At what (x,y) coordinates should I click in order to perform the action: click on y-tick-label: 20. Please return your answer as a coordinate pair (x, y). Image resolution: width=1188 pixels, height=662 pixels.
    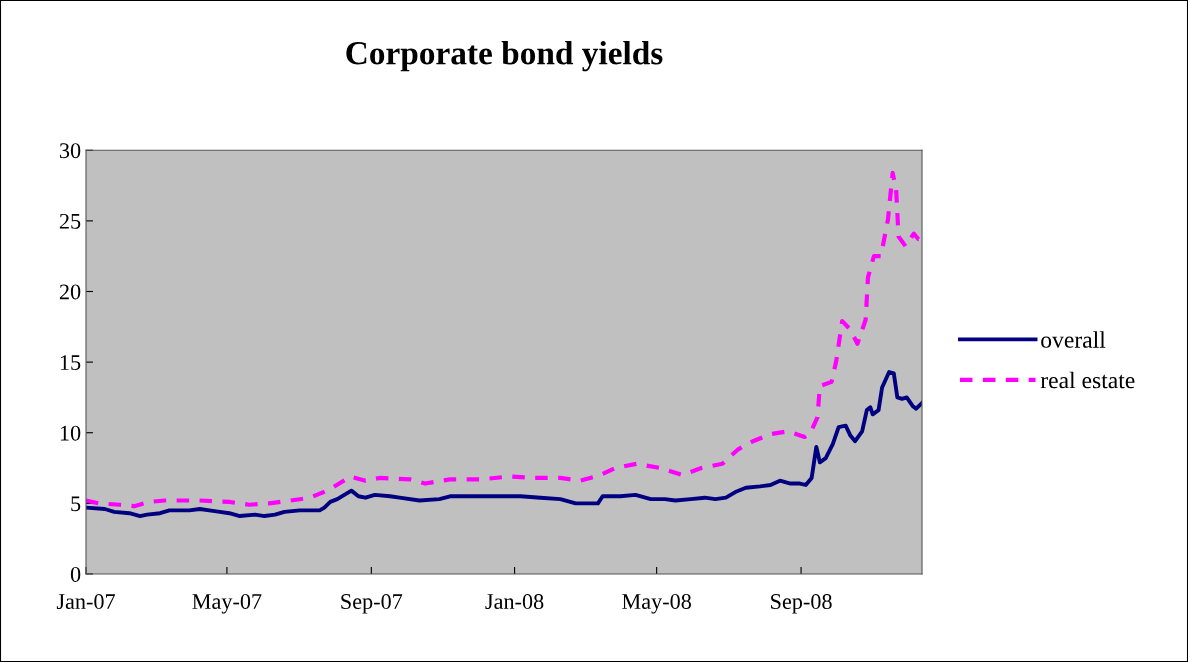
    Looking at the image, I should click on (70, 292).